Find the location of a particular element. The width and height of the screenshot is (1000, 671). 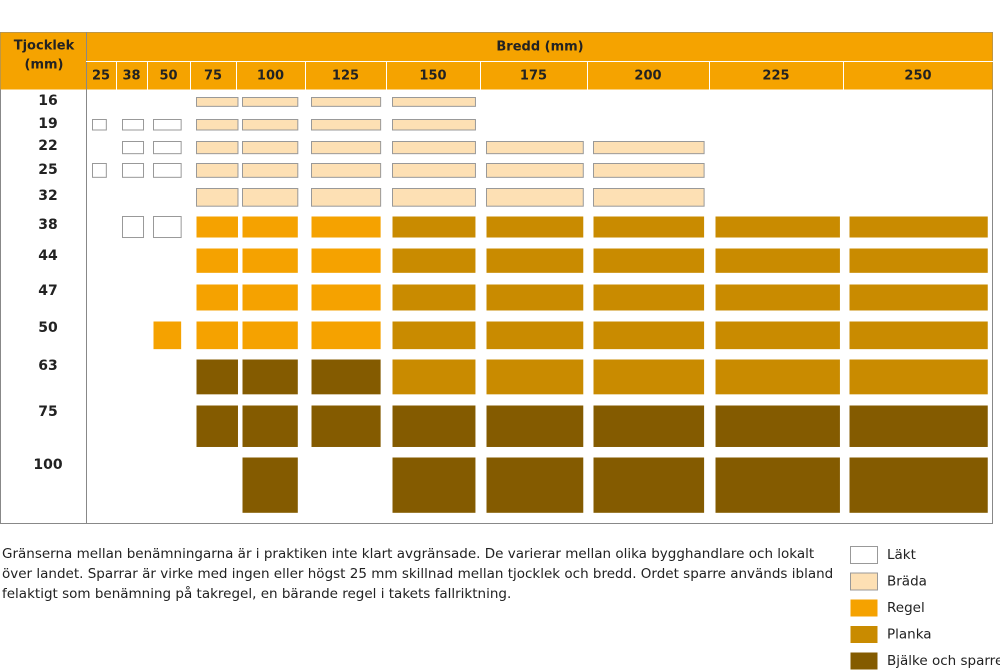

thickness-label: 50 is located at coordinates (48, 328).